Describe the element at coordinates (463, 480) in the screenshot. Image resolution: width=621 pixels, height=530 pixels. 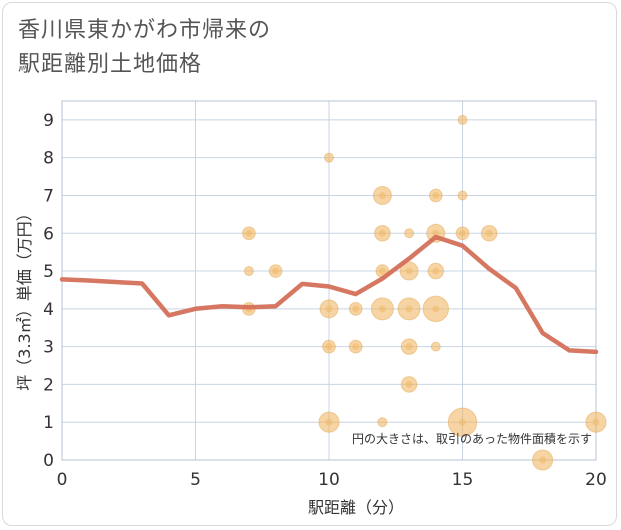
I see `x-tick-label-15: 15` at that location.